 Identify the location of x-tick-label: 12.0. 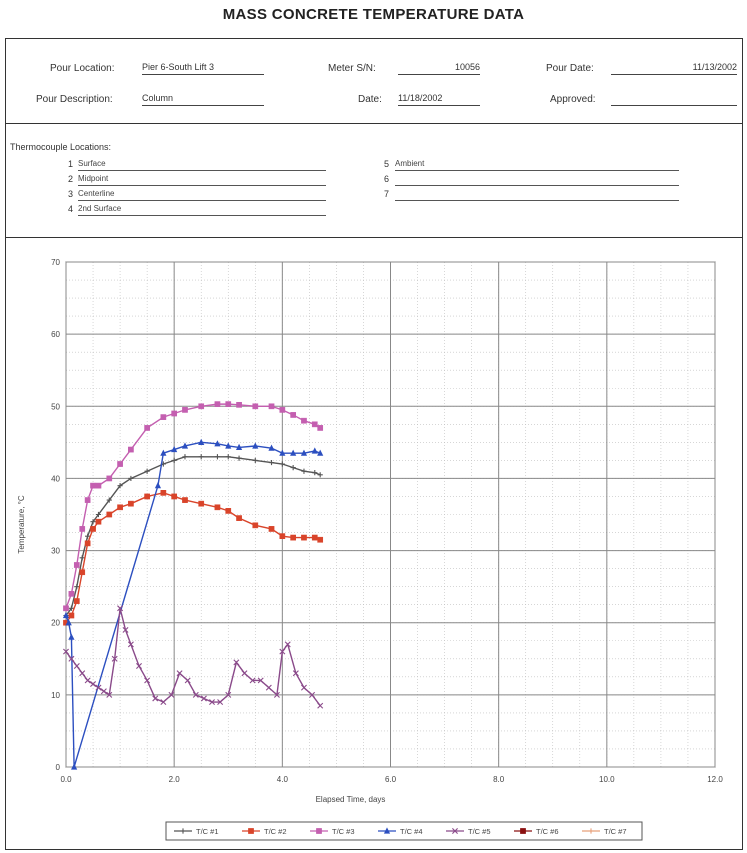
(715, 779).